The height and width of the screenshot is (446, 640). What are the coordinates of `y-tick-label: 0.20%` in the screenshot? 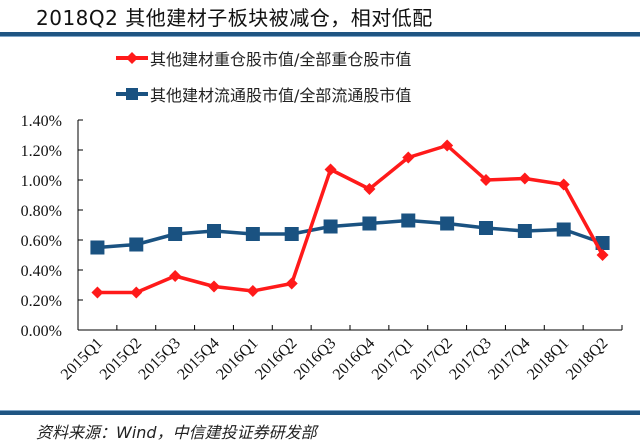 It's located at (41, 301).